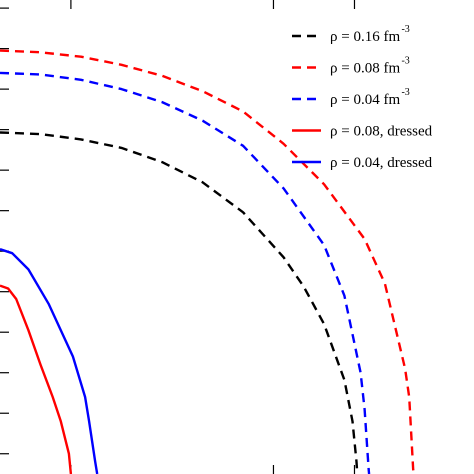 The height and width of the screenshot is (474, 474). I want to click on legend-label-superscript-1: -3, so click(405, 29).